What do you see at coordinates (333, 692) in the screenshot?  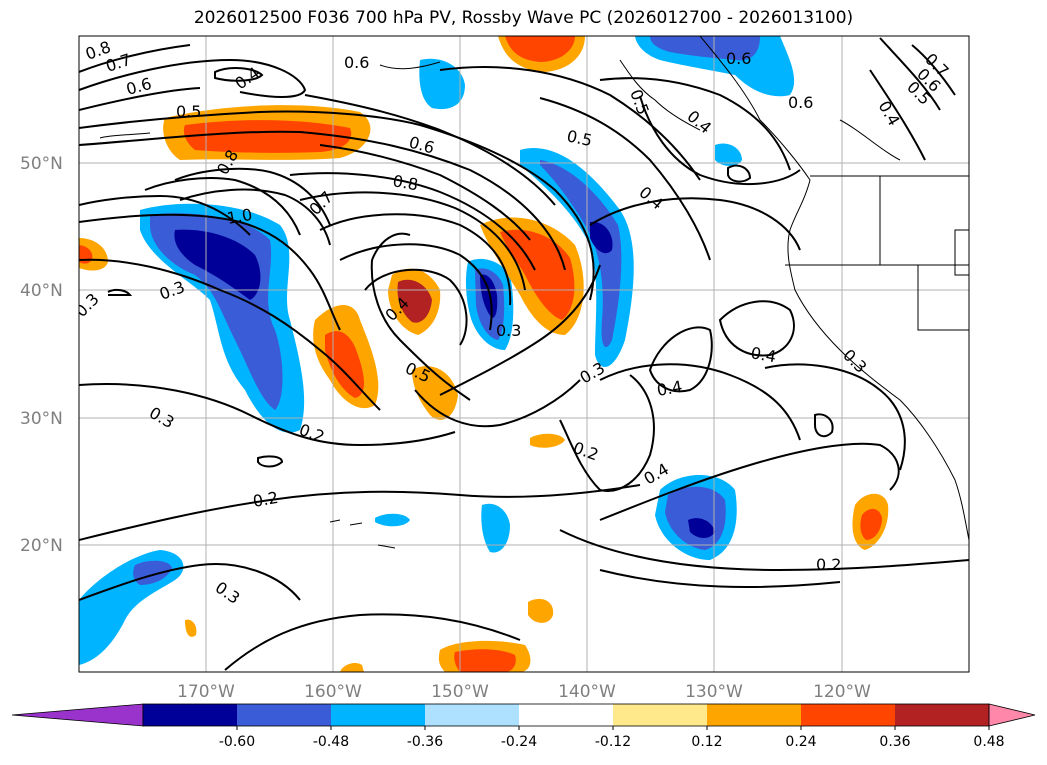 I see `lon-label: 160°W` at bounding box center [333, 692].